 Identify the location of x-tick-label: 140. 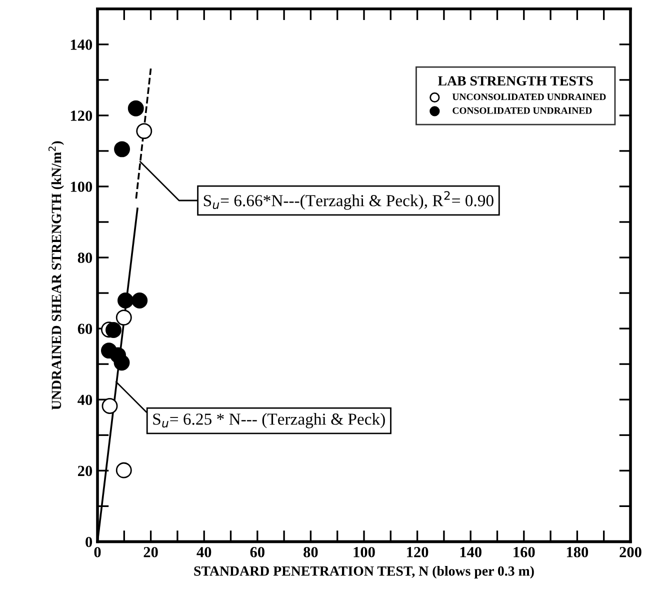
(471, 552).